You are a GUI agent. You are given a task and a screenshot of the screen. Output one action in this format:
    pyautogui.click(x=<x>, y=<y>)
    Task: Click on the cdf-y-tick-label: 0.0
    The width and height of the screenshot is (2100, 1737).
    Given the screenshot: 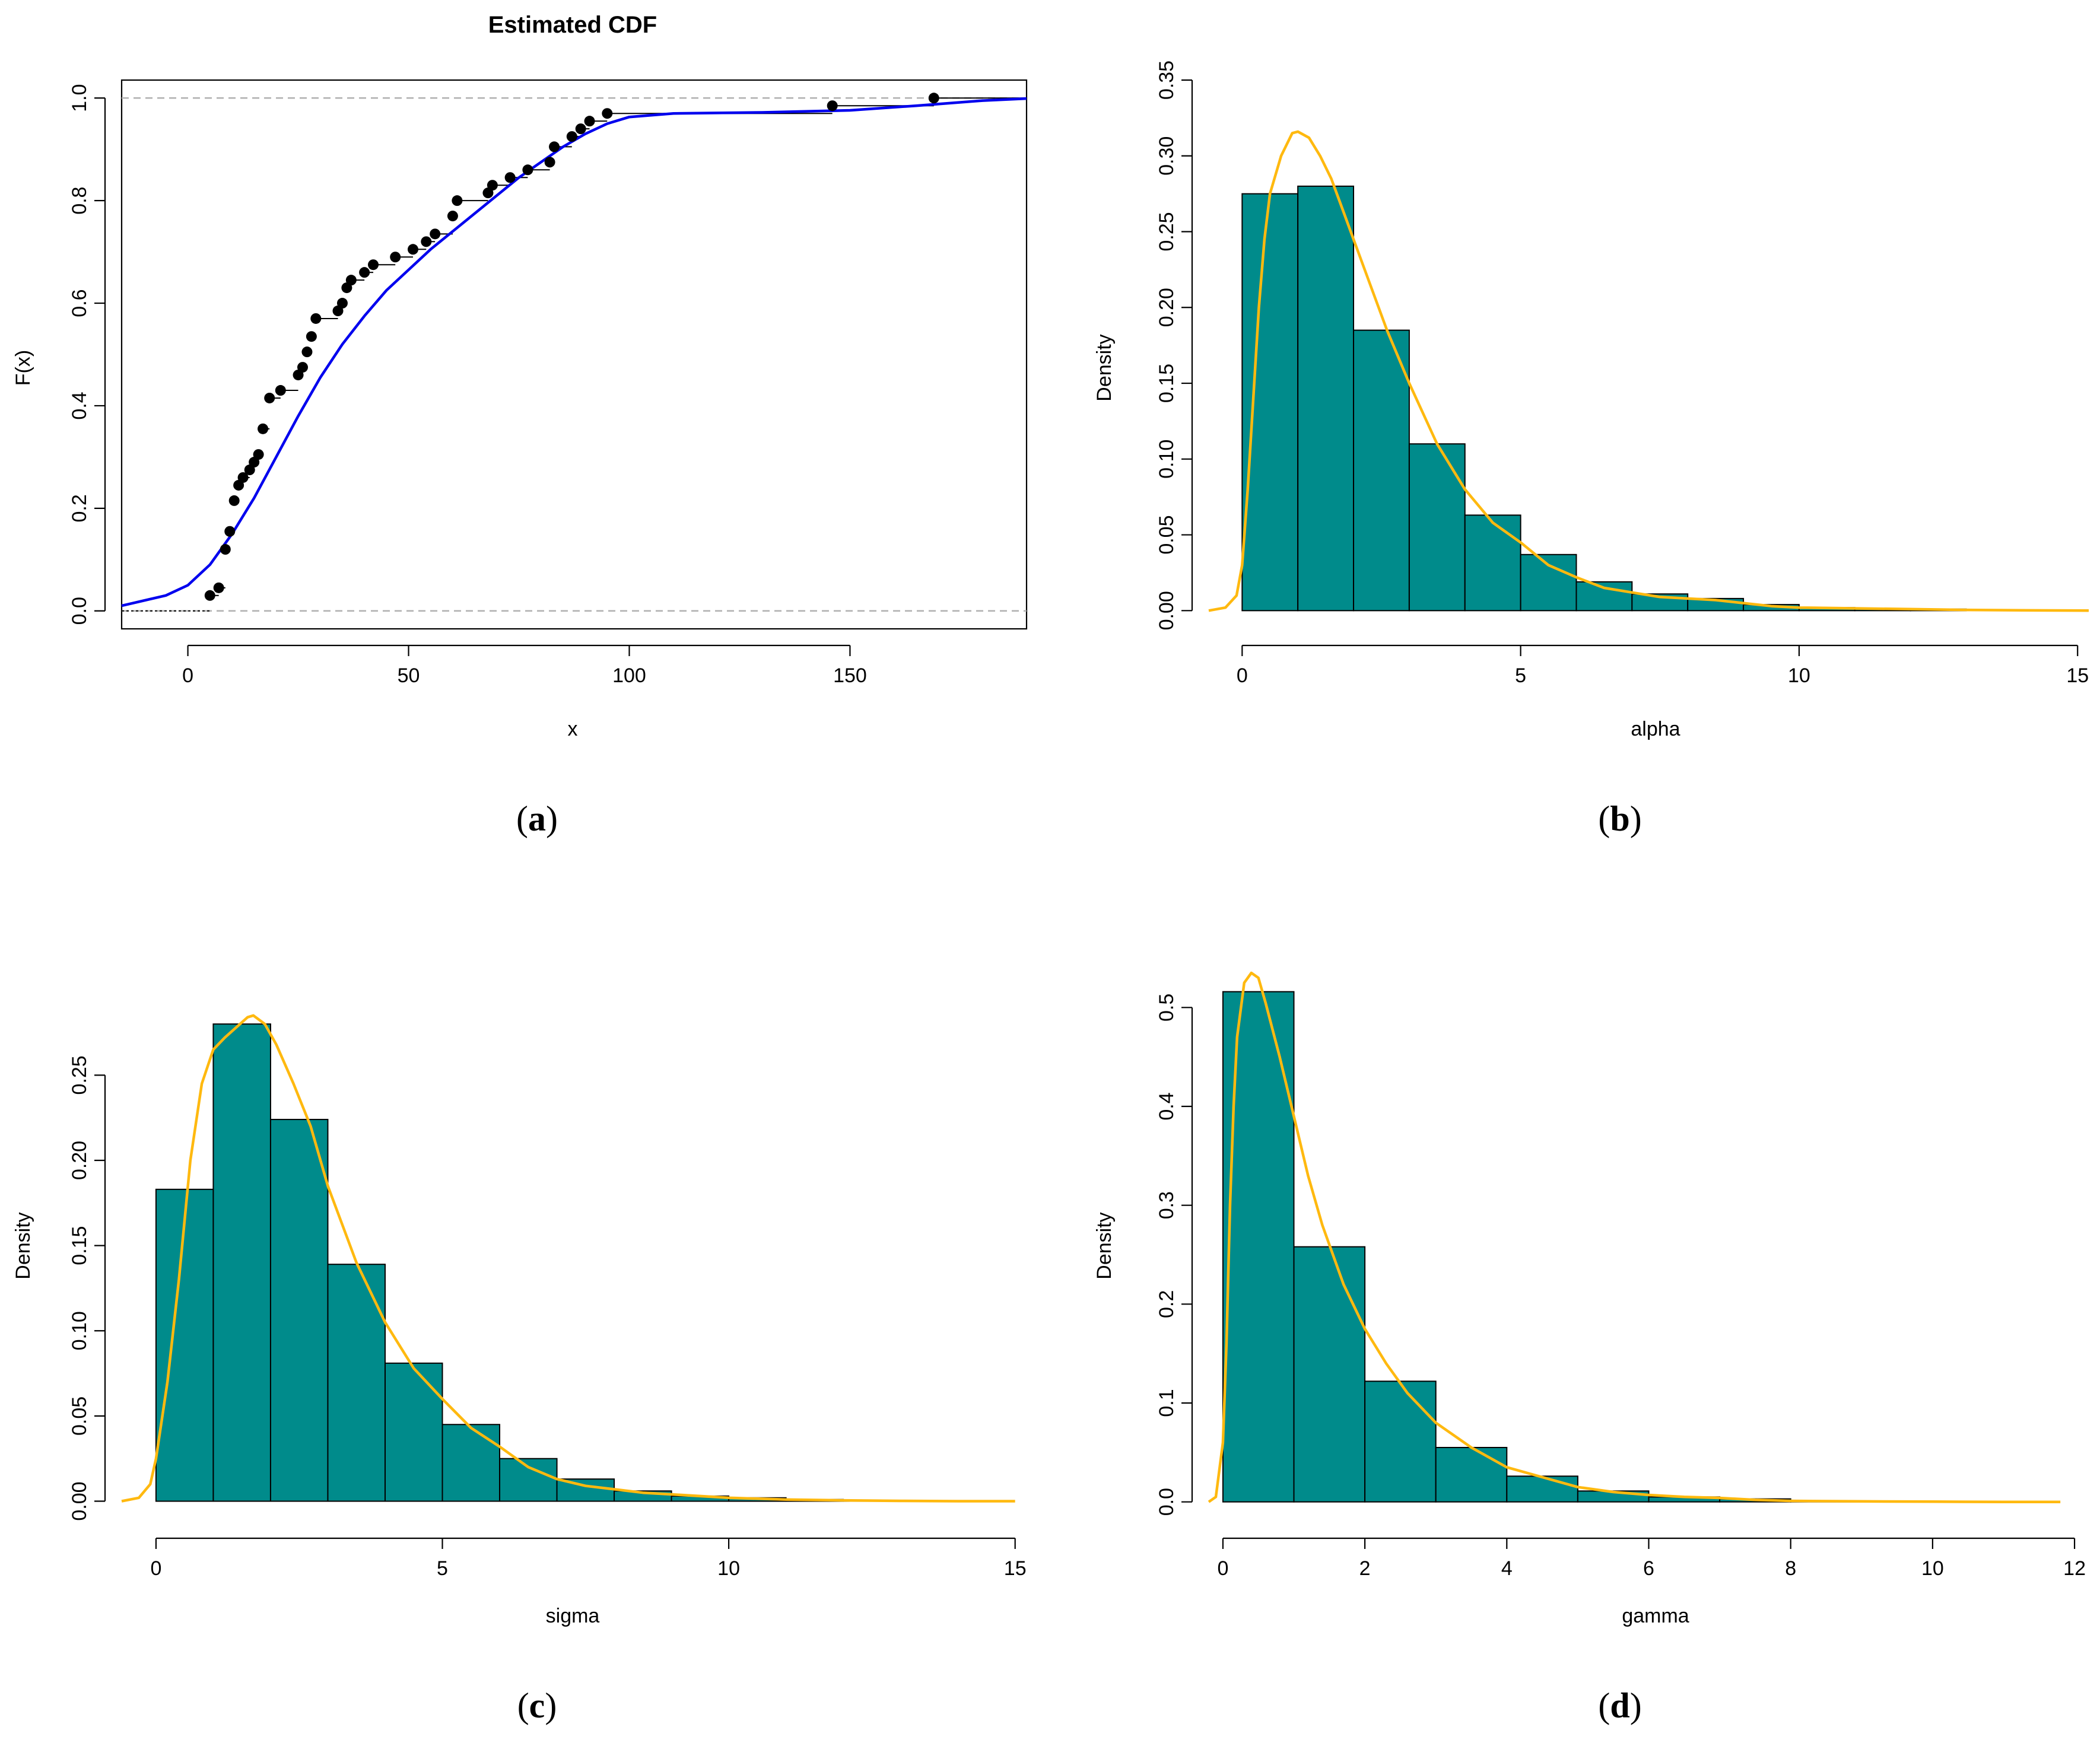 What is the action you would take?
    pyautogui.click(x=79, y=611)
    